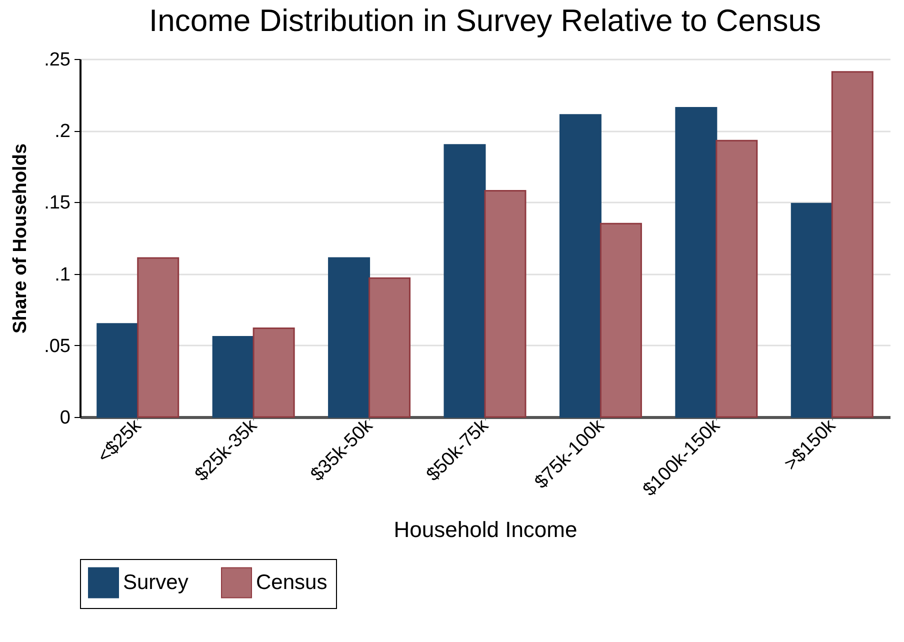 The image size is (904, 642). Describe the element at coordinates (292, 582) in the screenshot. I see `legend-label: Census` at that location.